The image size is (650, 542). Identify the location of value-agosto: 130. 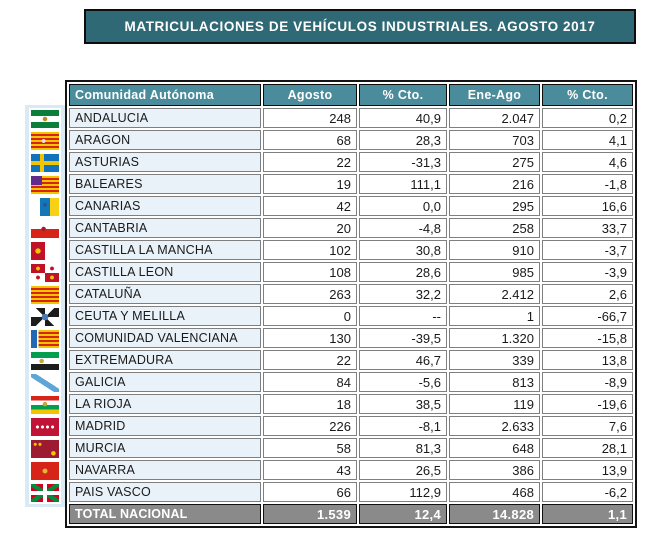
(310, 338).